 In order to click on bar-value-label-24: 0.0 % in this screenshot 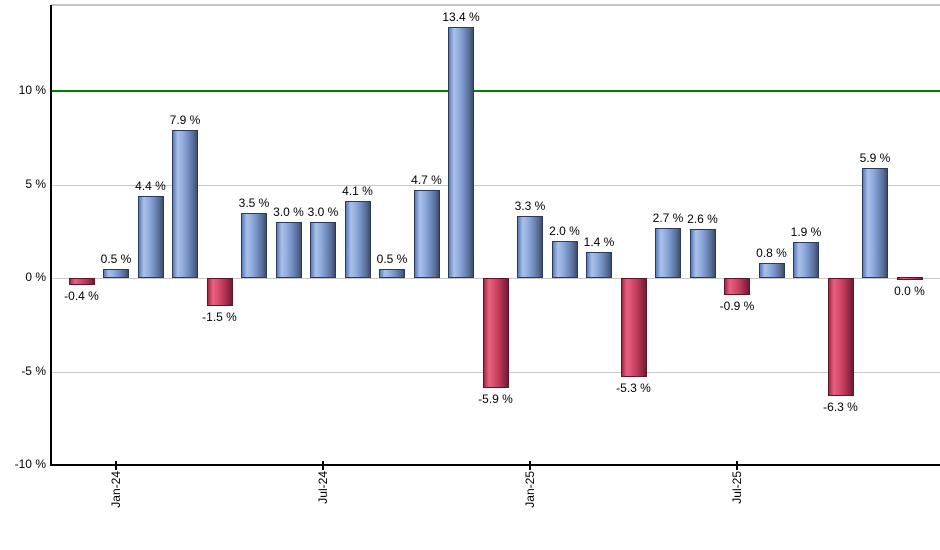, I will do `click(909, 291)`.